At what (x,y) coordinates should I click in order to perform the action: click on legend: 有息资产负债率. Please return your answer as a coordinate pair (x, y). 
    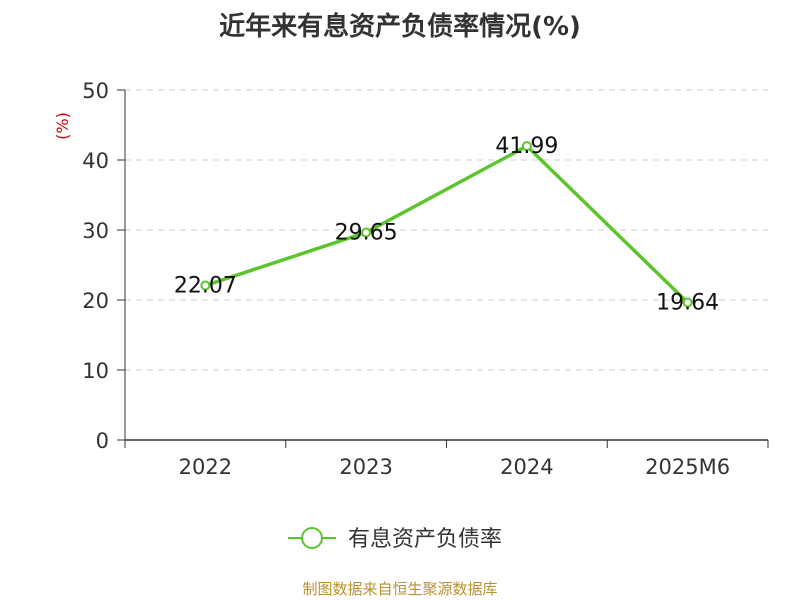
    Looking at the image, I should click on (395, 539).